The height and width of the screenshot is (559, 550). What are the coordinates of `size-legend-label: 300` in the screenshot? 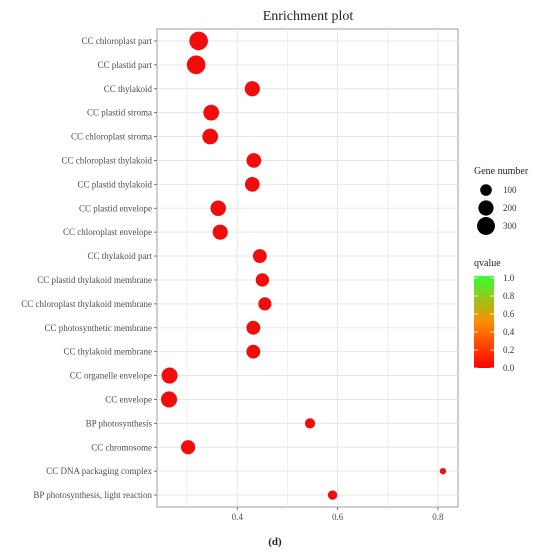 It's located at (510, 226).